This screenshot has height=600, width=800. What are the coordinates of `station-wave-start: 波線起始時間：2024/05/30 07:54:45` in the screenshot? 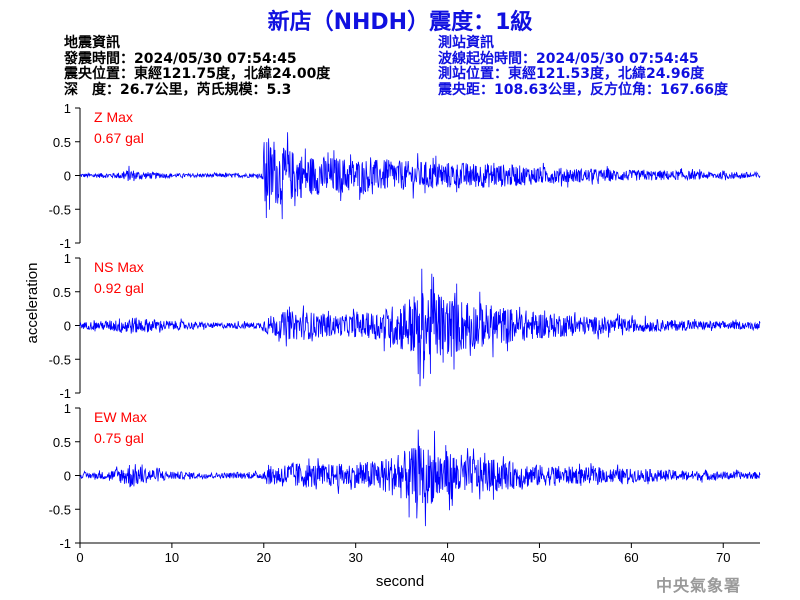 It's located at (568, 58).